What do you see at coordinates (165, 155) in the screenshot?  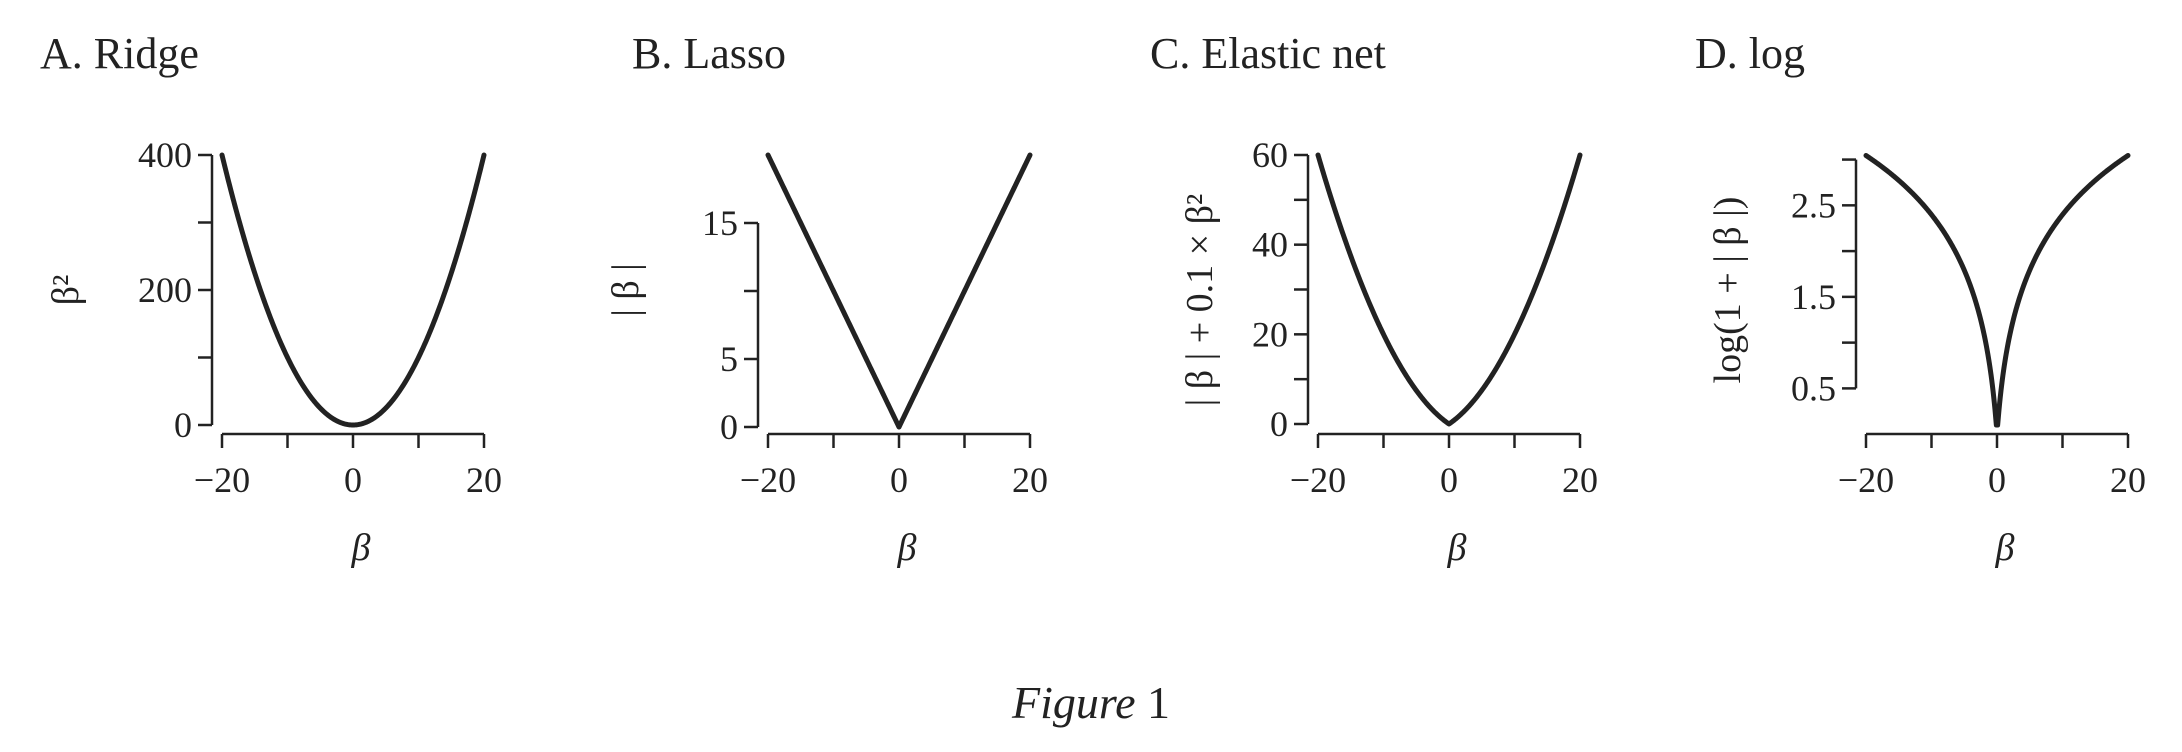 I see `y-tick-label: 400` at bounding box center [165, 155].